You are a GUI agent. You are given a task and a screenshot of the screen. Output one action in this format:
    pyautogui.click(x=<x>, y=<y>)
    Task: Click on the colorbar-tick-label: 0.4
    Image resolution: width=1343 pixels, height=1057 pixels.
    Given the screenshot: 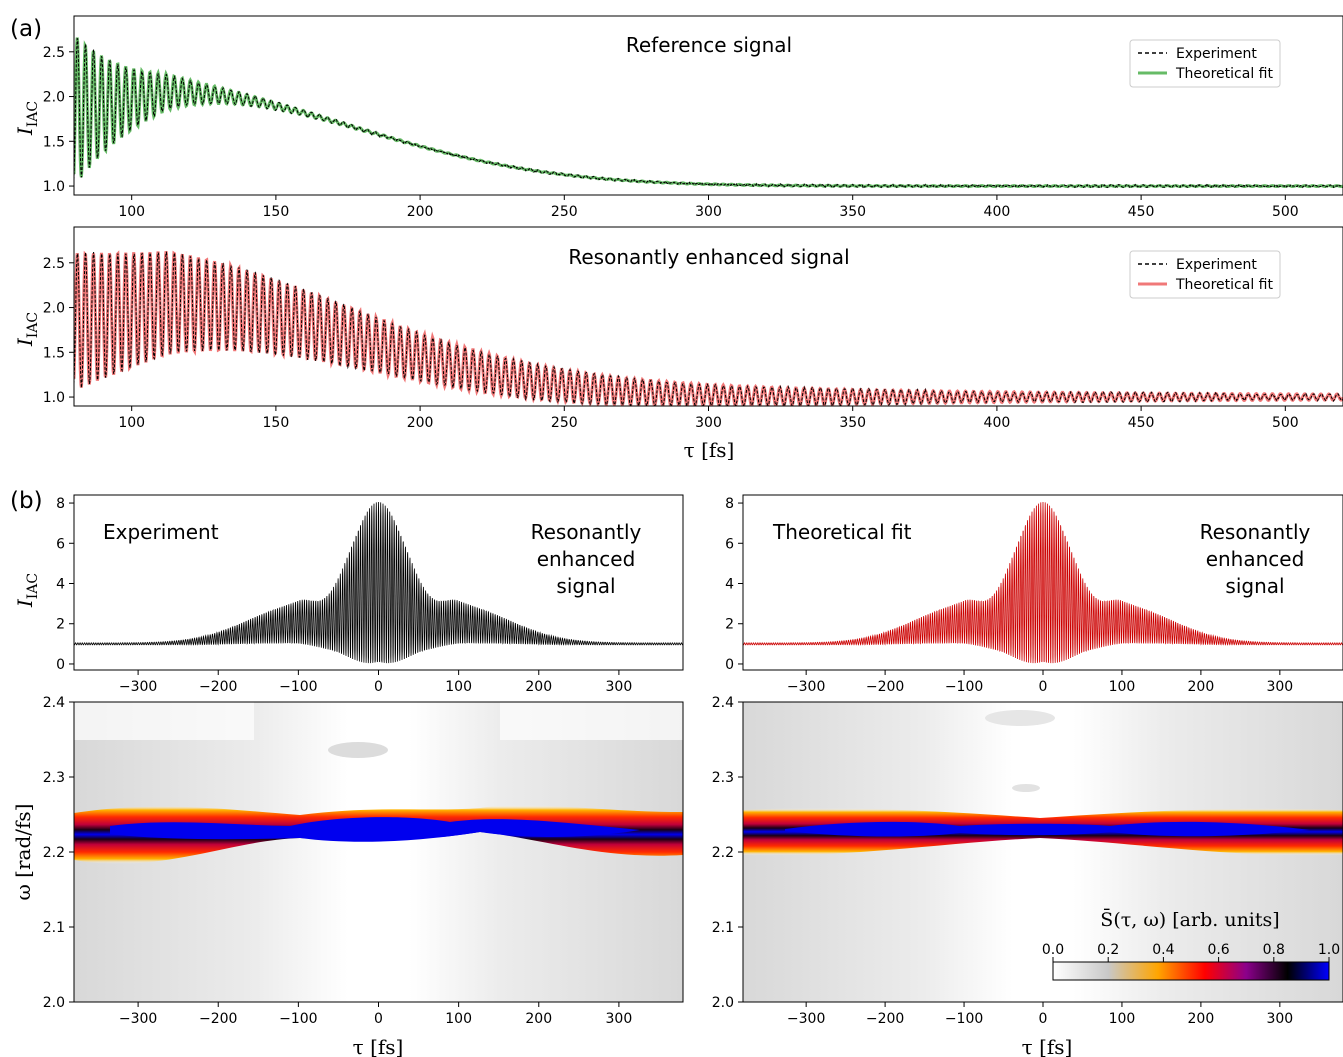 What is the action you would take?
    pyautogui.click(x=1163, y=950)
    